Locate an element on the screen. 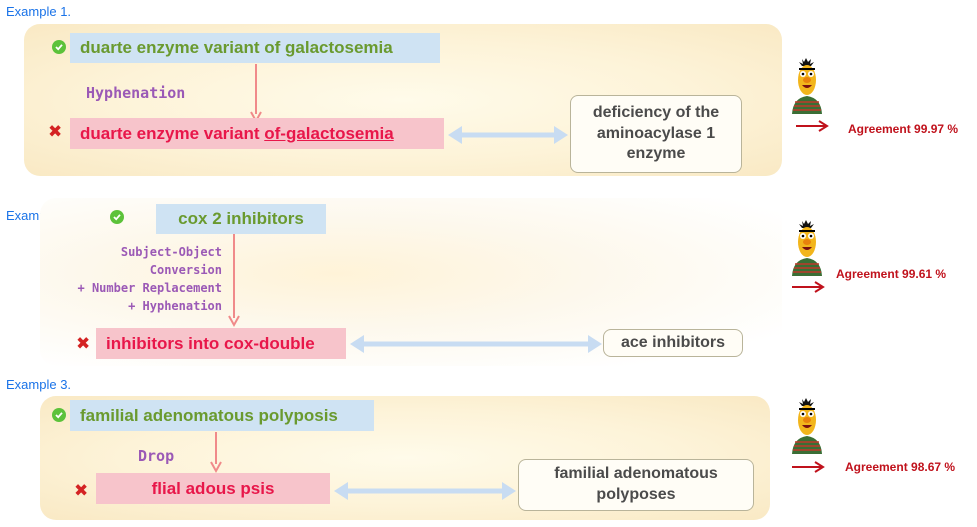 The height and width of the screenshot is (527, 977). example-1-agreement: Agreement 99.97 % is located at coordinates (903, 129).